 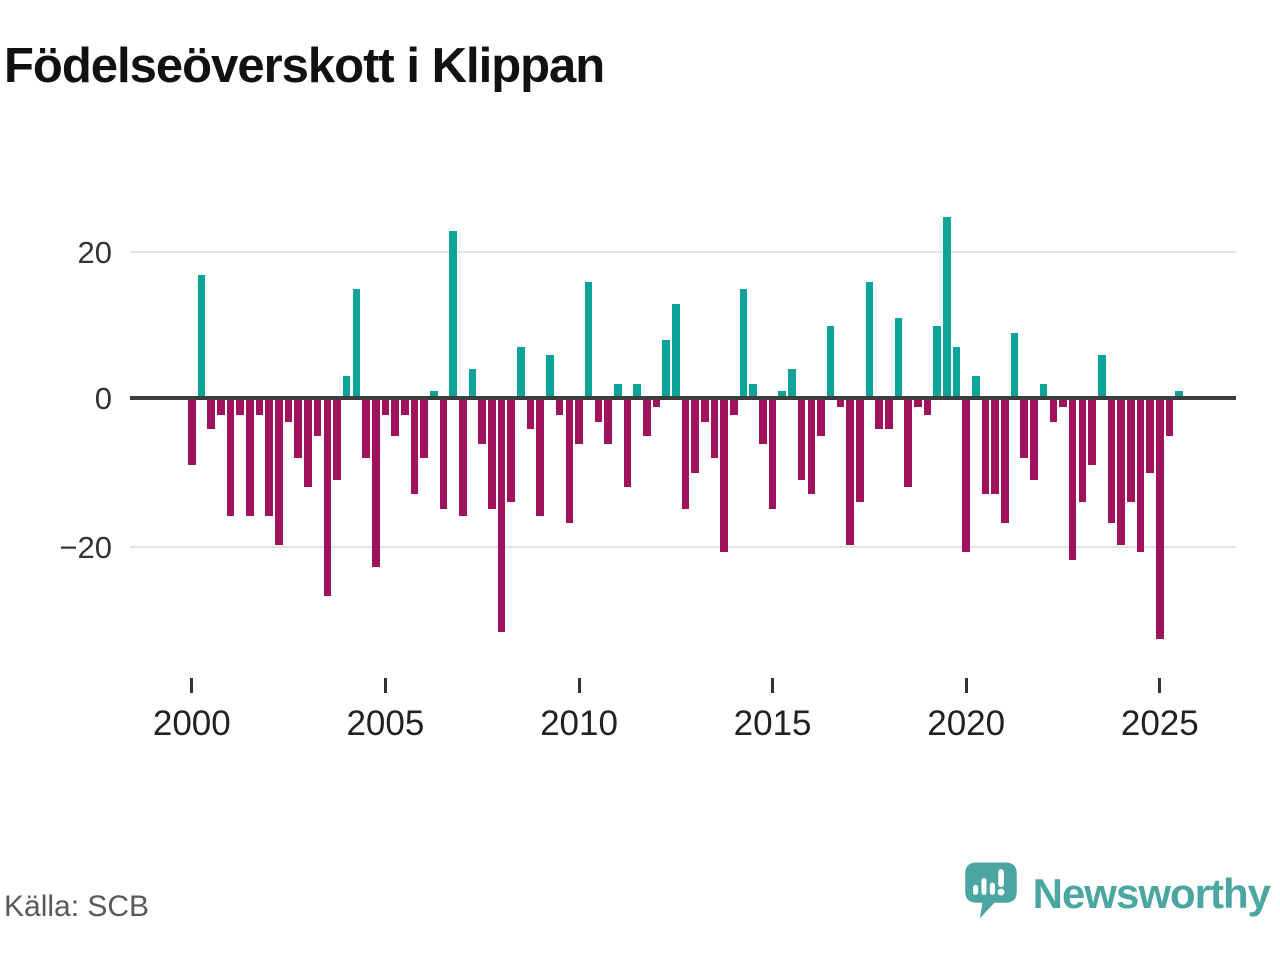 I want to click on x-tick-2015, so click(x=773, y=685).